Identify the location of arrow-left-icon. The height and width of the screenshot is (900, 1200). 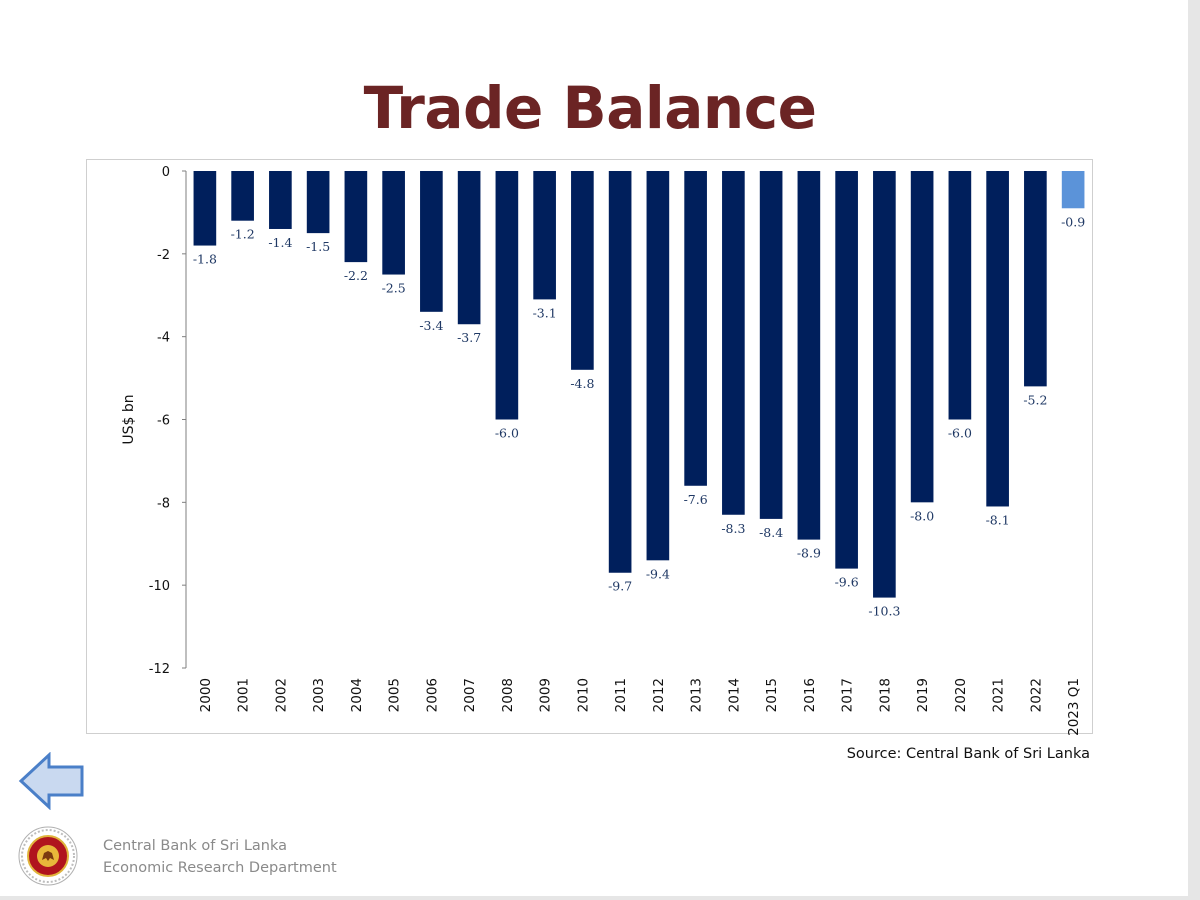
(51, 781).